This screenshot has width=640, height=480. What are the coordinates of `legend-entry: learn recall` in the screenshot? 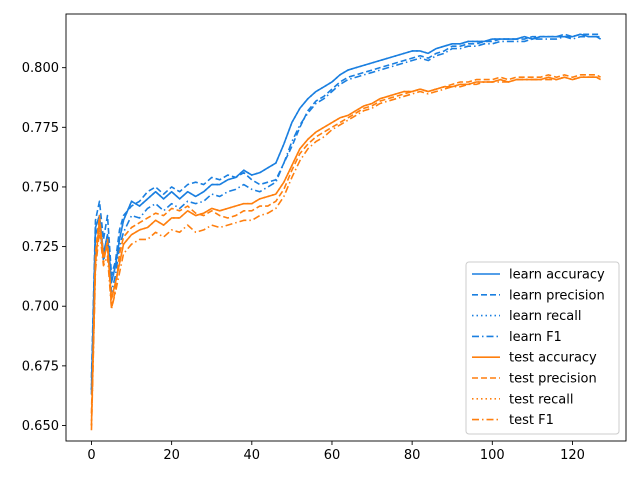 It's located at (545, 316).